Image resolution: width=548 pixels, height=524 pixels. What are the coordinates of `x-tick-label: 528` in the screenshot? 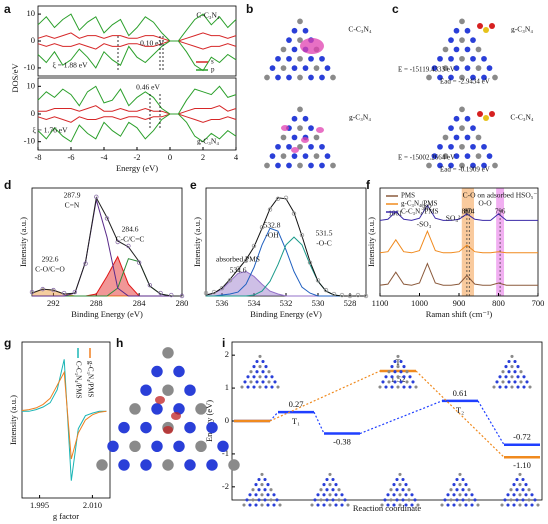 It's located at (350, 303).